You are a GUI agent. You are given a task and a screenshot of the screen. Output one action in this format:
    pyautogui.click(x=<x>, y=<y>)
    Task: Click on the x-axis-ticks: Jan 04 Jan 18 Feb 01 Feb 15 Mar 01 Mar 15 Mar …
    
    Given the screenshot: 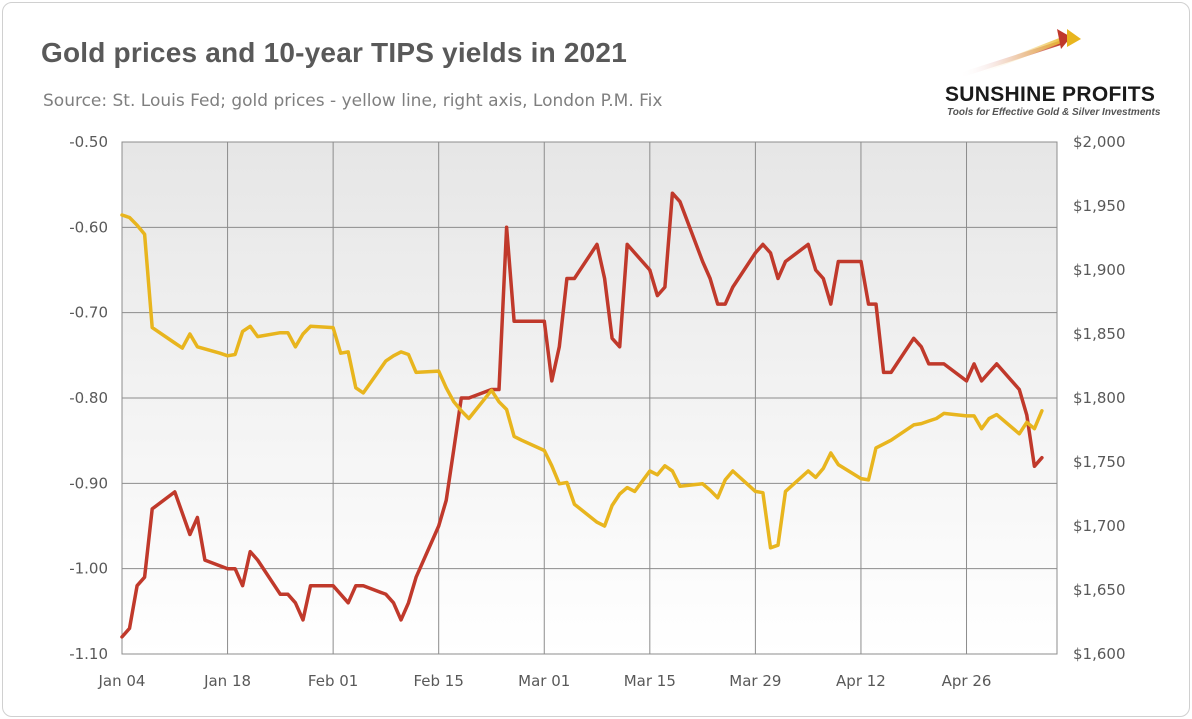 What is the action you would take?
    pyautogui.click(x=545, y=681)
    